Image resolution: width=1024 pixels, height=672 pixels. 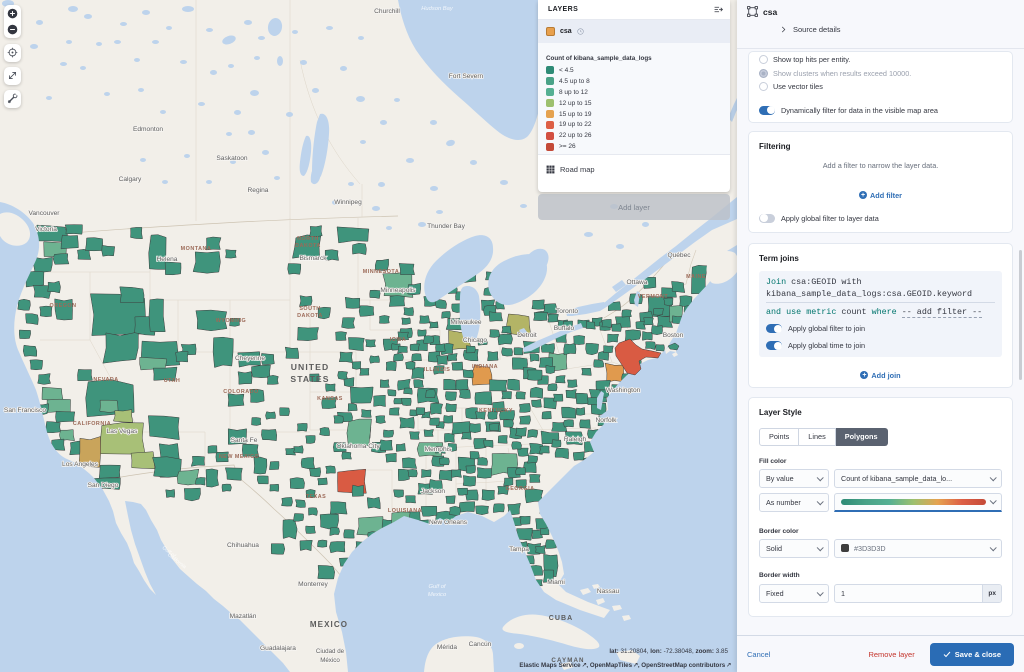 What do you see at coordinates (608, 591) in the screenshot?
I see `svg-text: Nassau` at bounding box center [608, 591].